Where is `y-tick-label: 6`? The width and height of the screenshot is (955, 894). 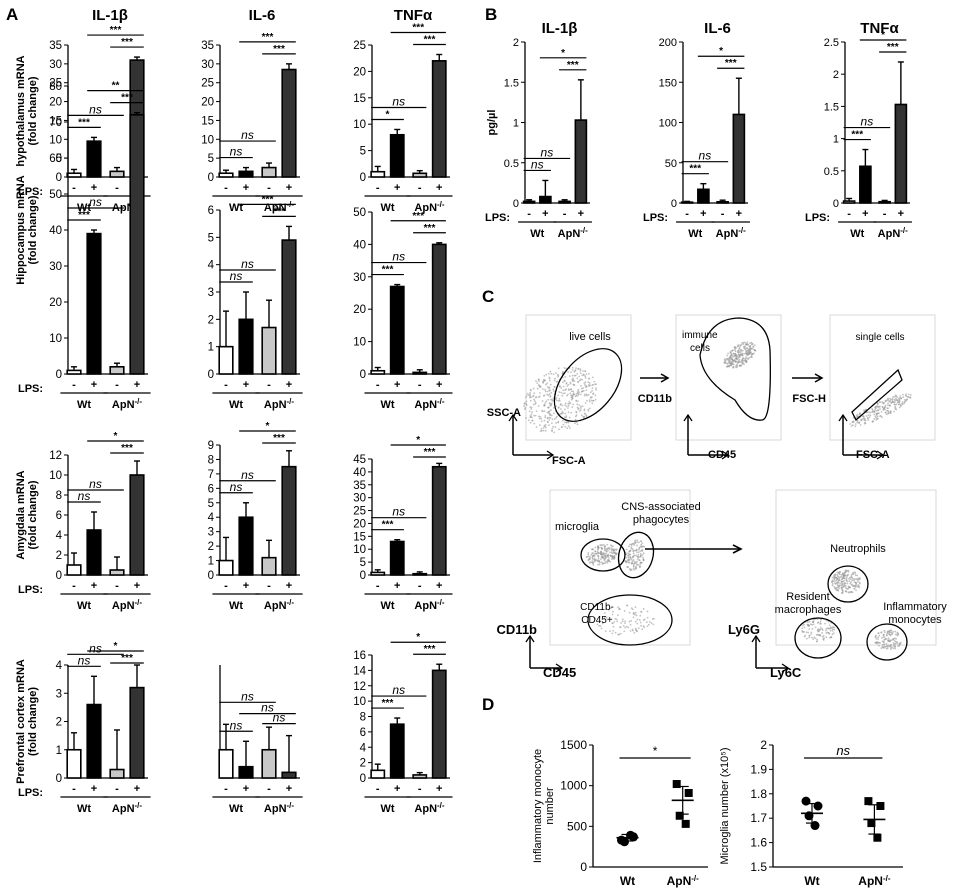
y-tick-label: 6 is located at coordinates (59, 516).